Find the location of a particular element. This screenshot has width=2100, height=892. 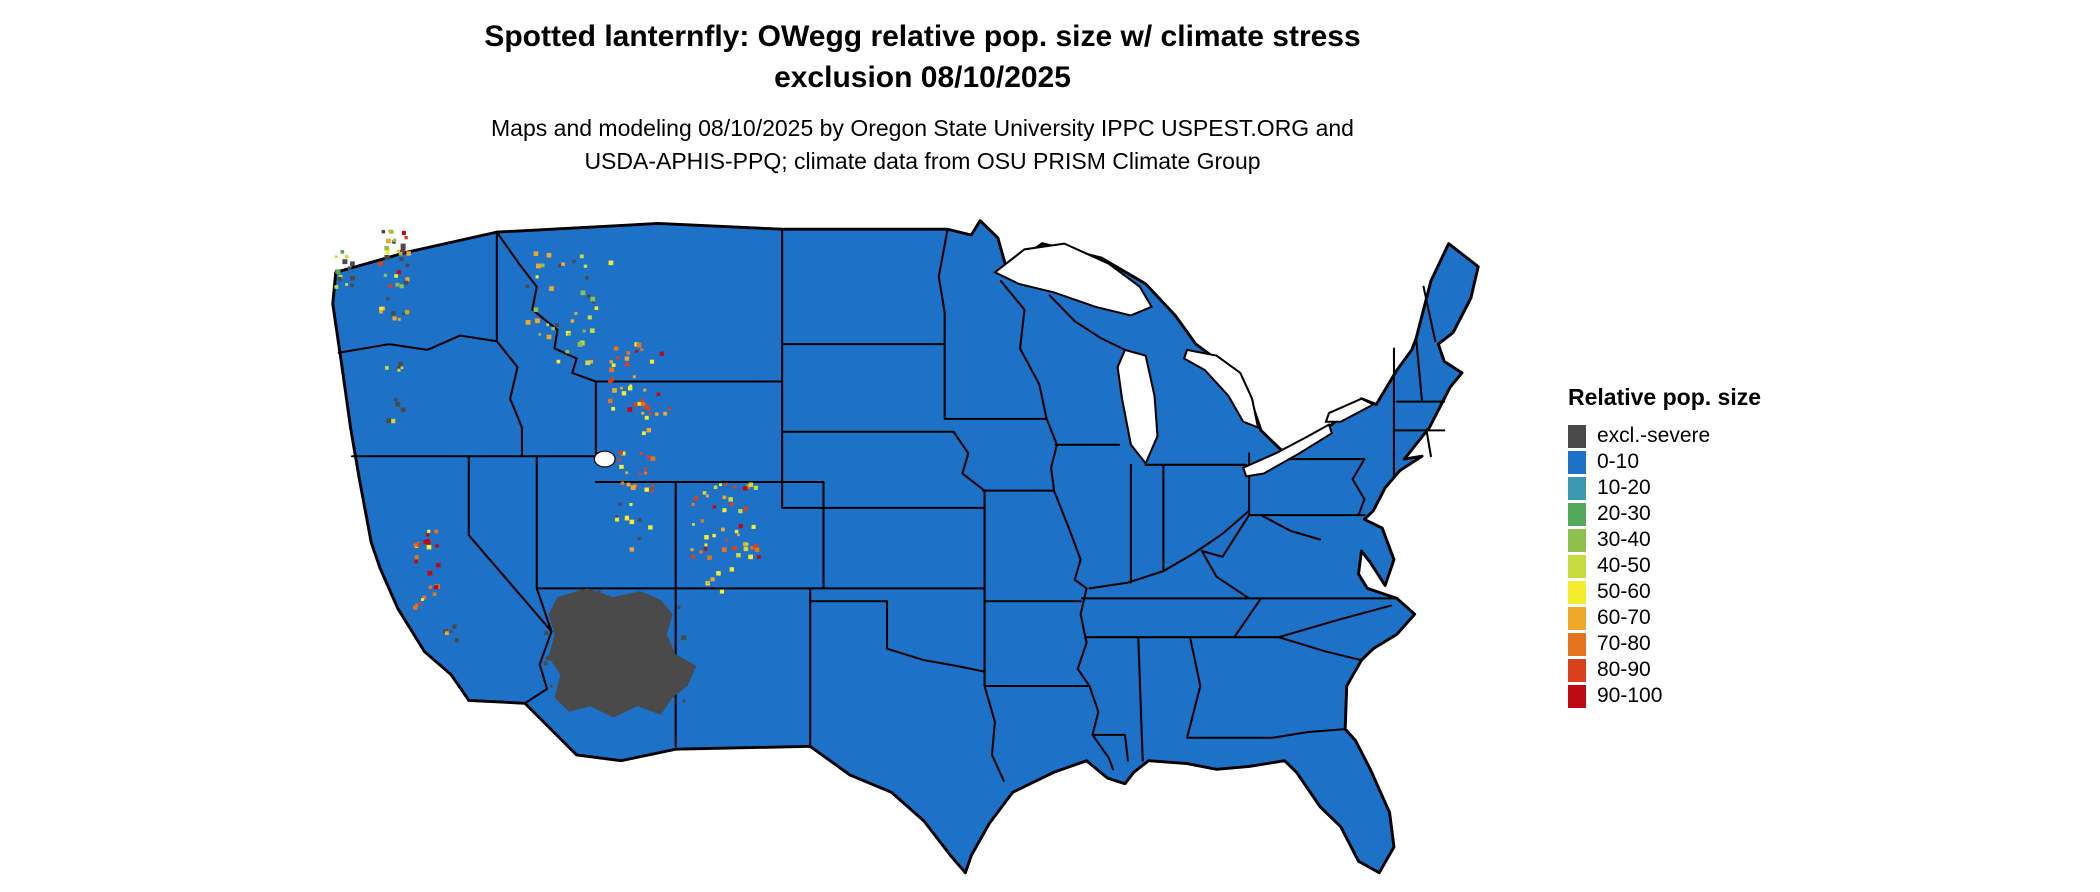

legend-label: 40-50 is located at coordinates (1624, 565).